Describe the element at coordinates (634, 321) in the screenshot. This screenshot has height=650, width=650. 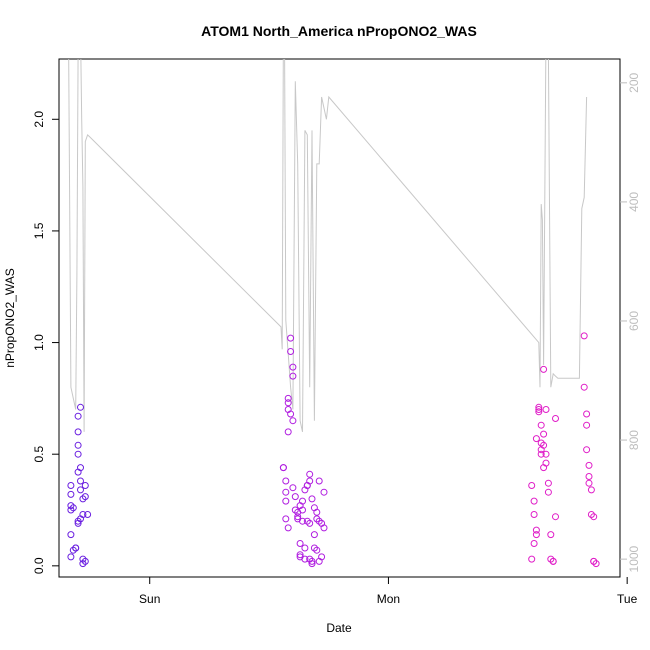
I see `y-right-tick-label: 600` at that location.